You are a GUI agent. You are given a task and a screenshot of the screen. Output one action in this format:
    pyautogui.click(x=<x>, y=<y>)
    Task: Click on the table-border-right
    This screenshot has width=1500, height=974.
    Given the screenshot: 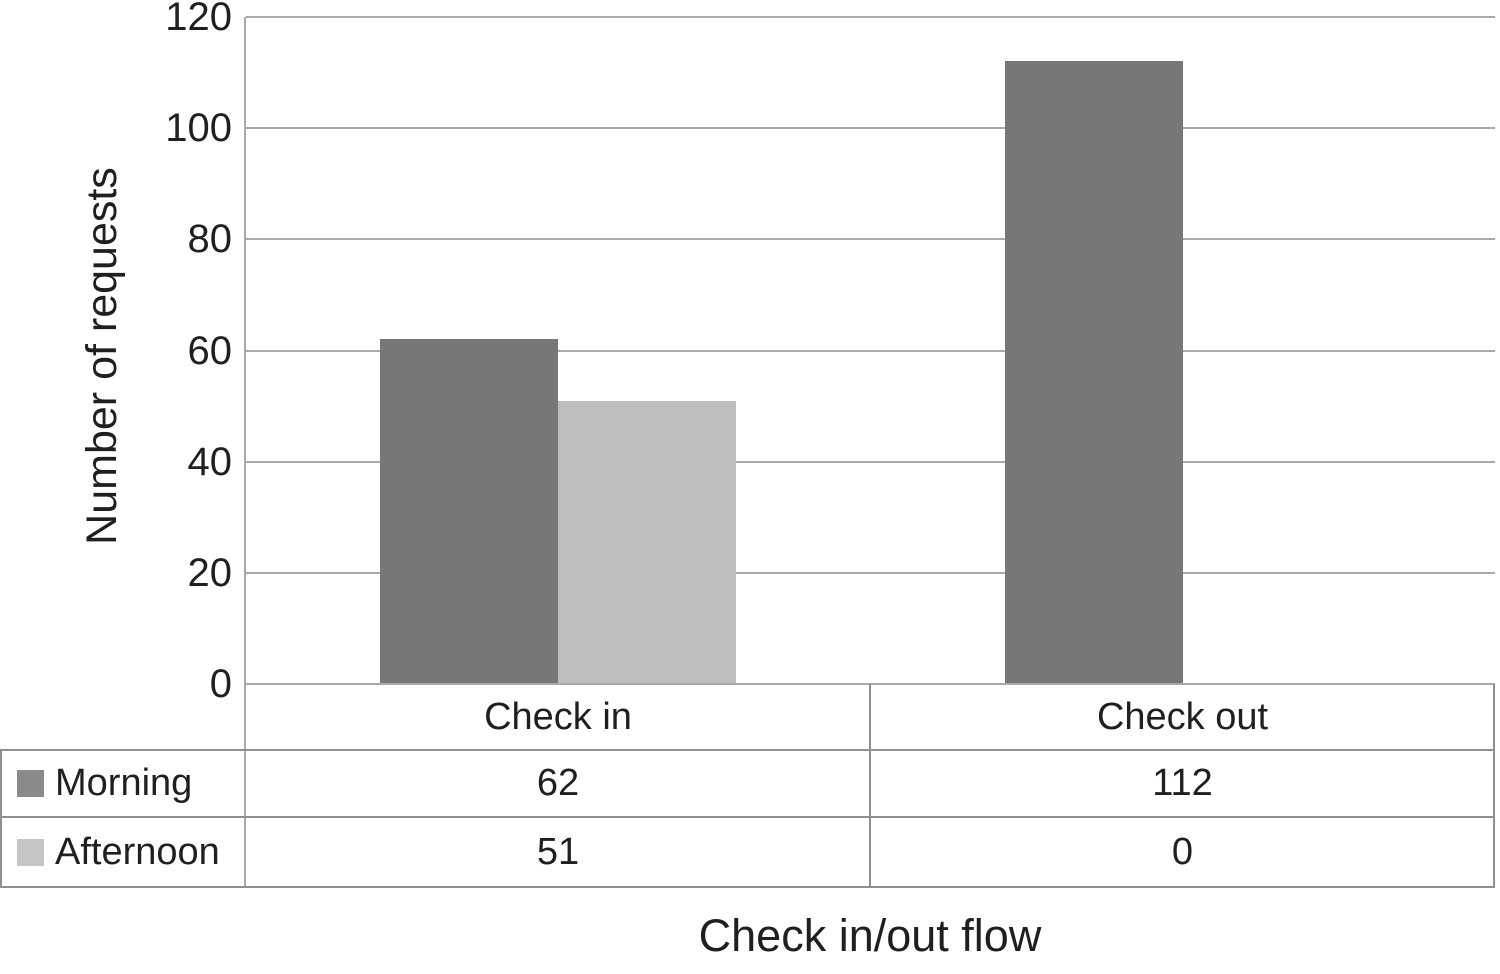 What is the action you would take?
    pyautogui.click(x=1494, y=785)
    